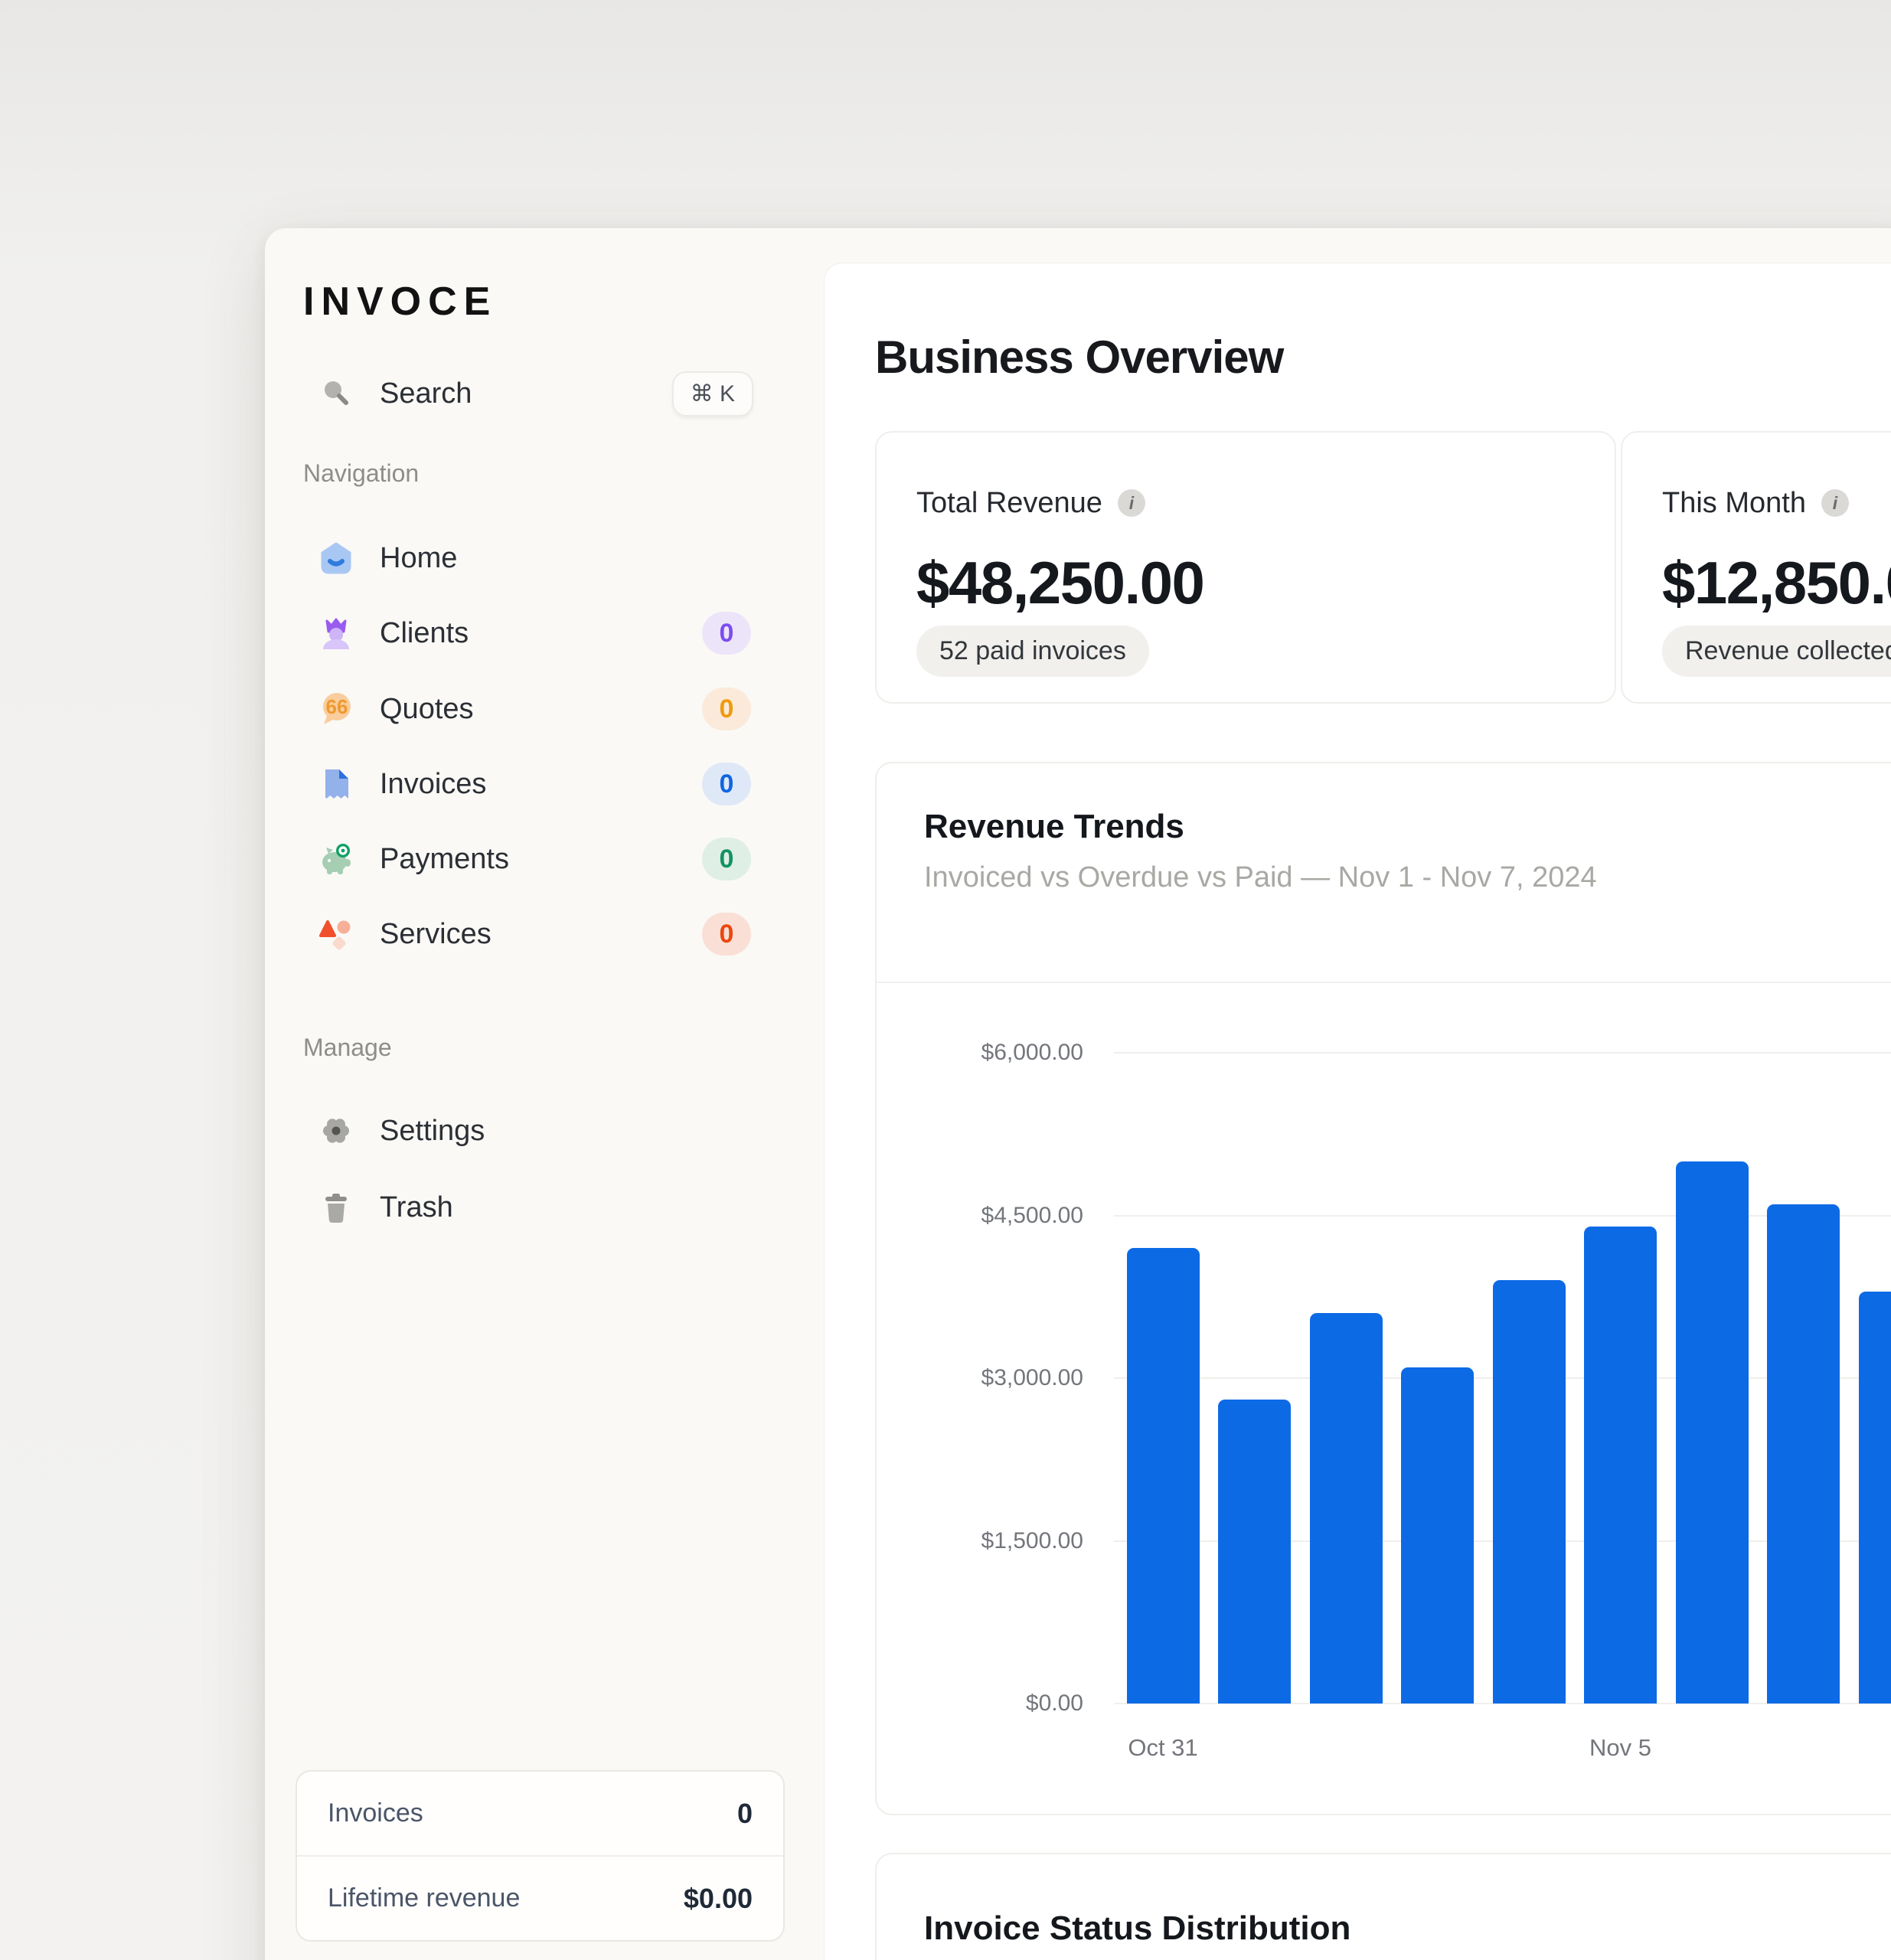 The width and height of the screenshot is (1891, 1960). I want to click on keyboard-shortcut-badge: ⌘ K, so click(712, 393).